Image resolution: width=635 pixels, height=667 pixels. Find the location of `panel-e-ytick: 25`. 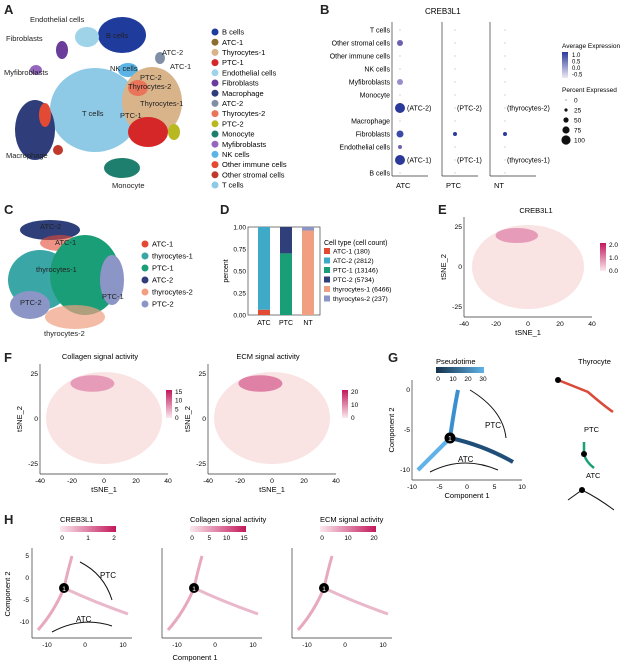

panel-e-ytick: 25 is located at coordinates (458, 227).